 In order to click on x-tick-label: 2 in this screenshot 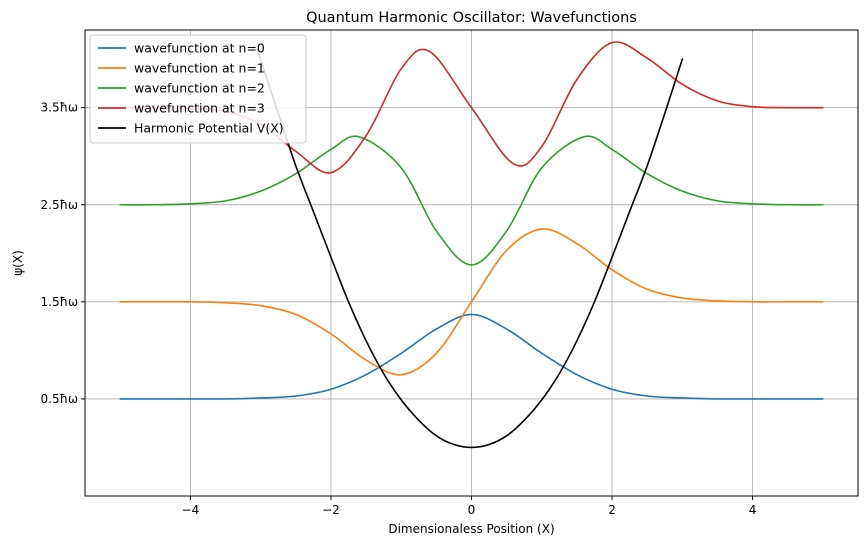, I will do `click(612, 510)`.